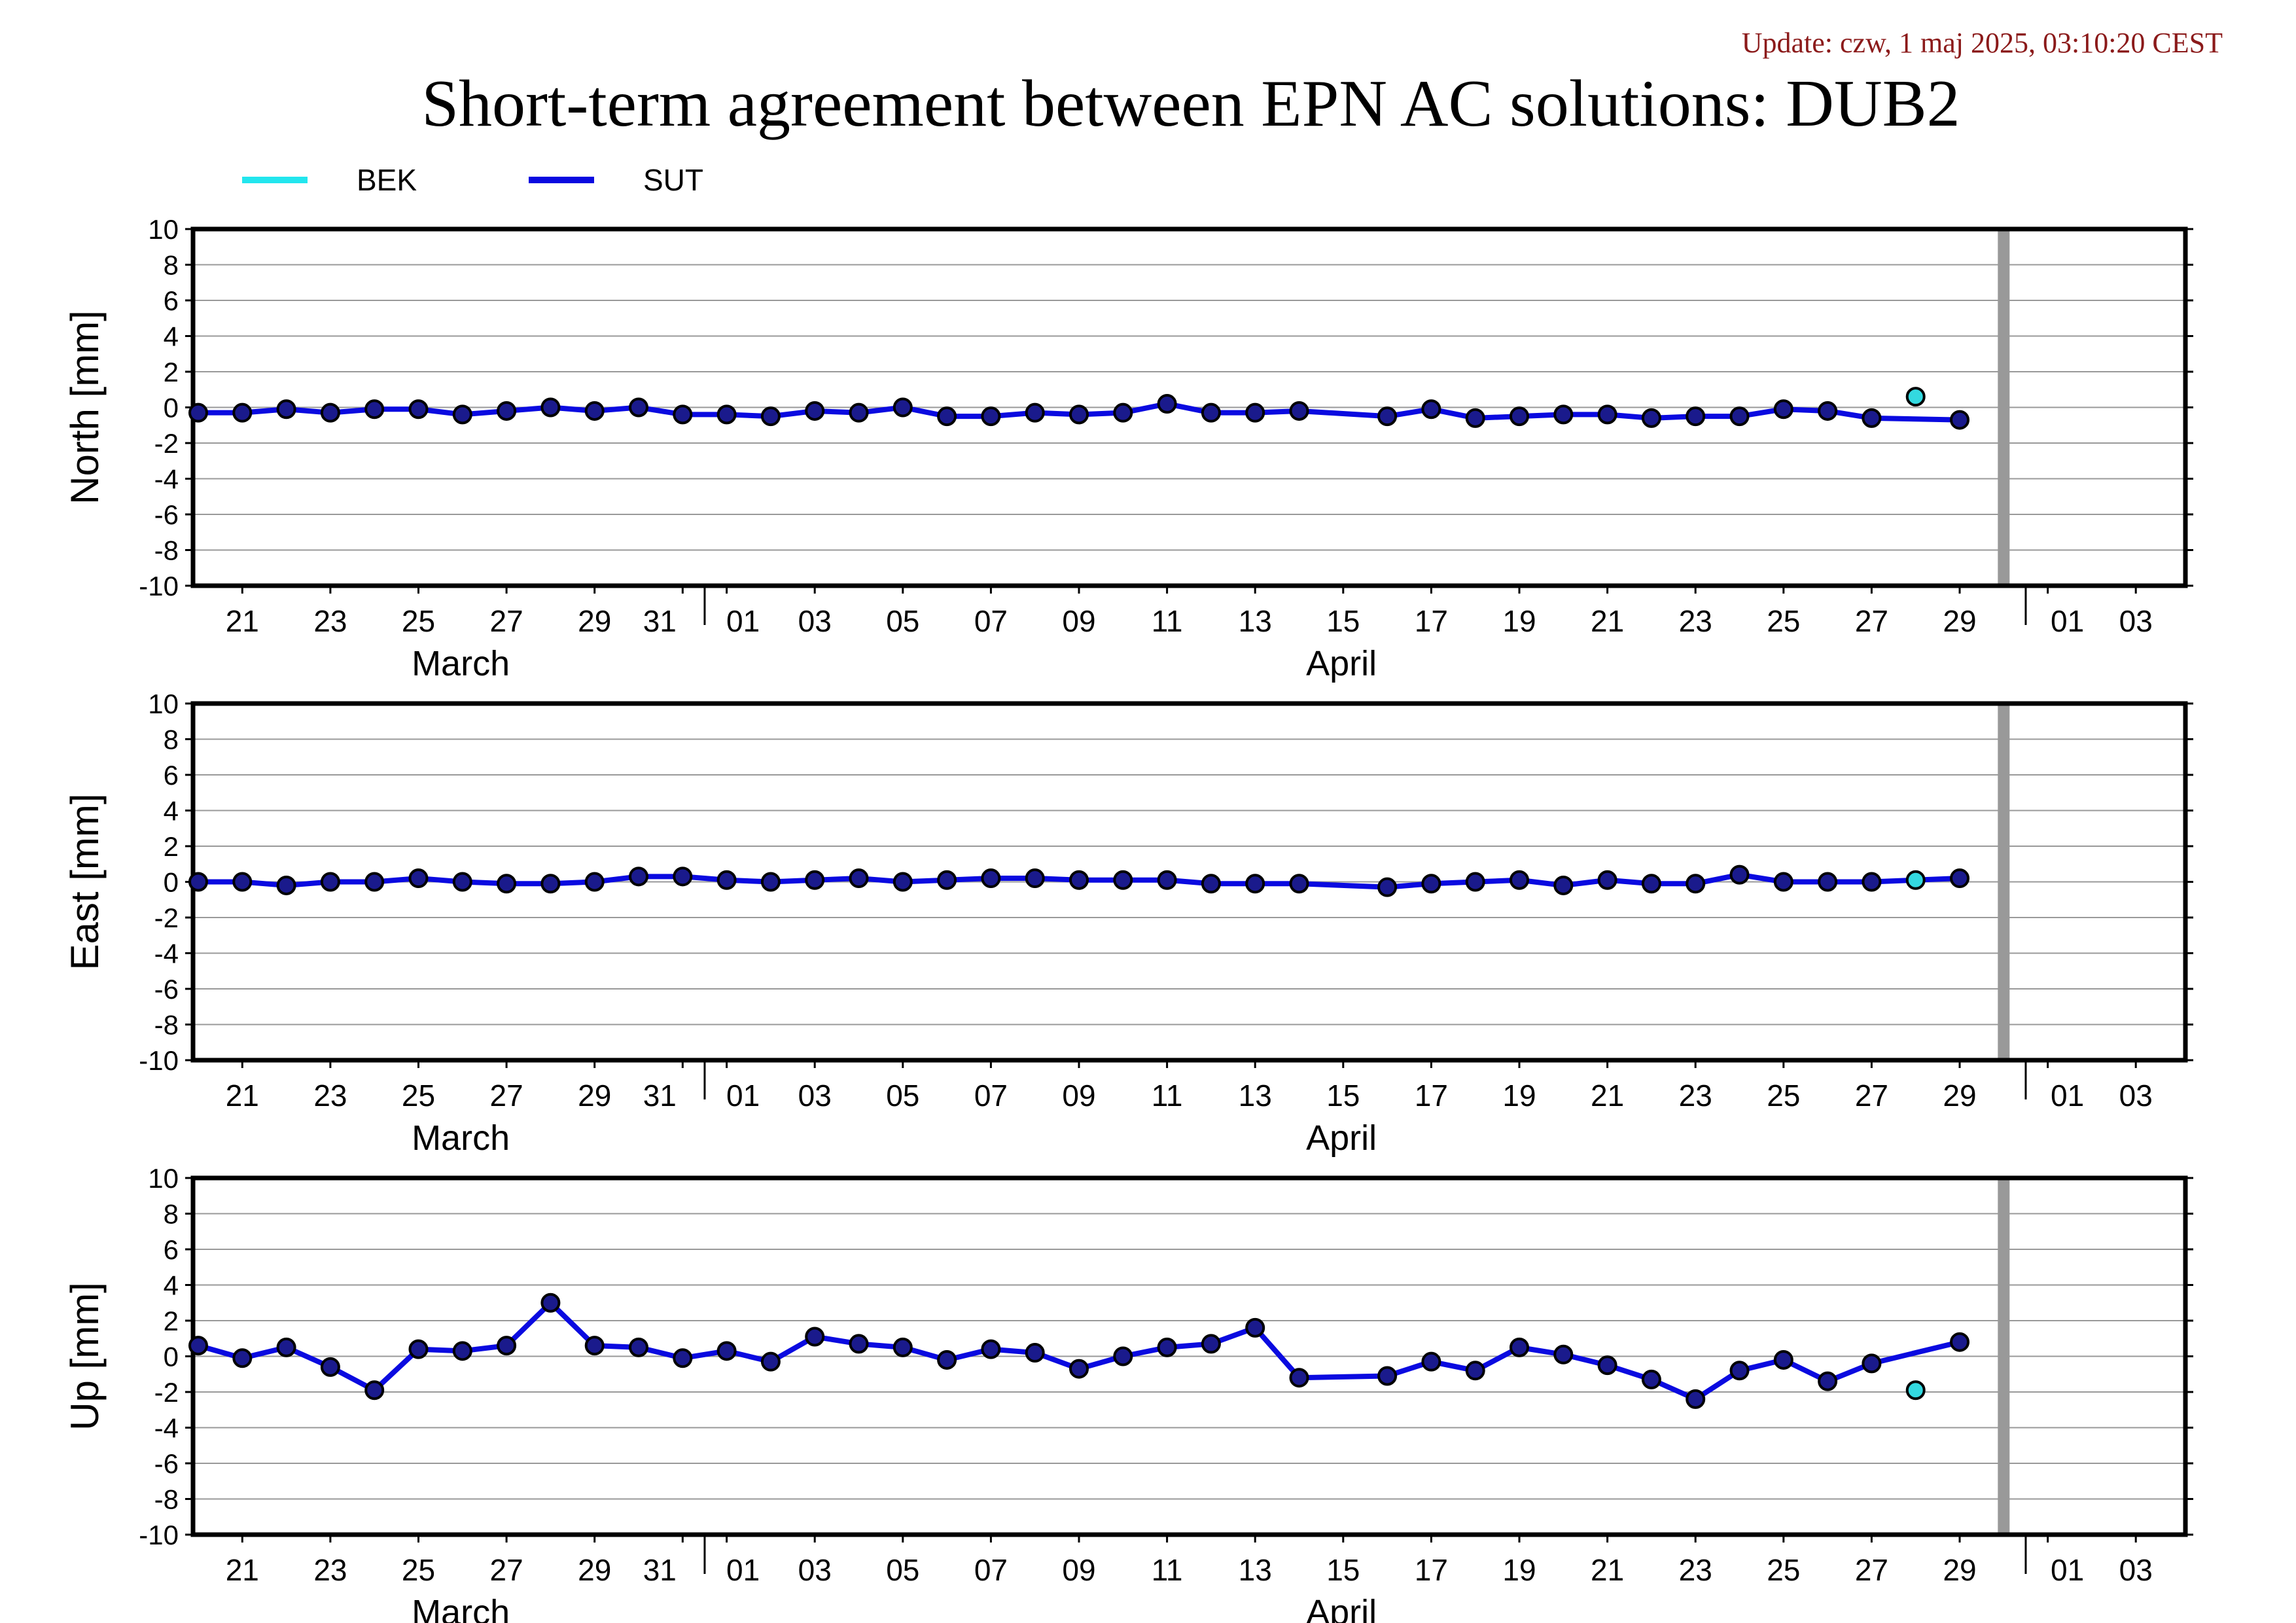  I want to click on legend-swatch-bek, so click(275, 180).